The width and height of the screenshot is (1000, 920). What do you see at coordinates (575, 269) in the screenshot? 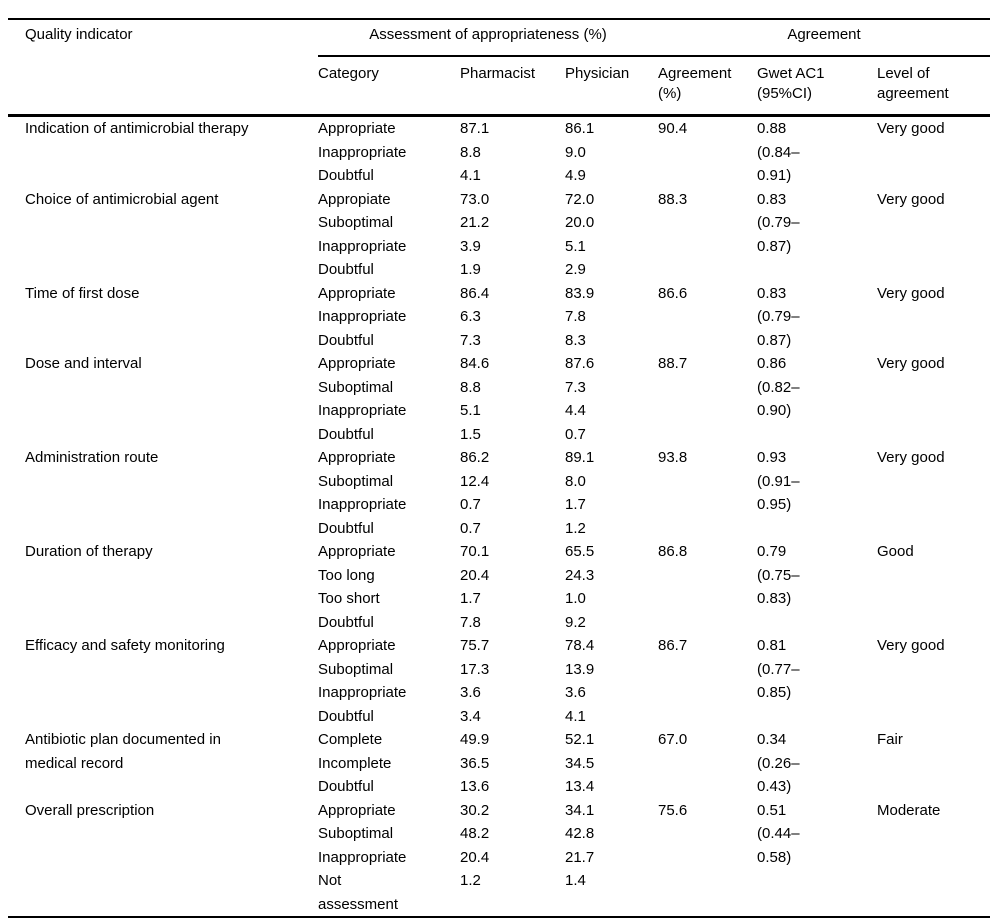
I see `physician-cell: 2.9` at bounding box center [575, 269].